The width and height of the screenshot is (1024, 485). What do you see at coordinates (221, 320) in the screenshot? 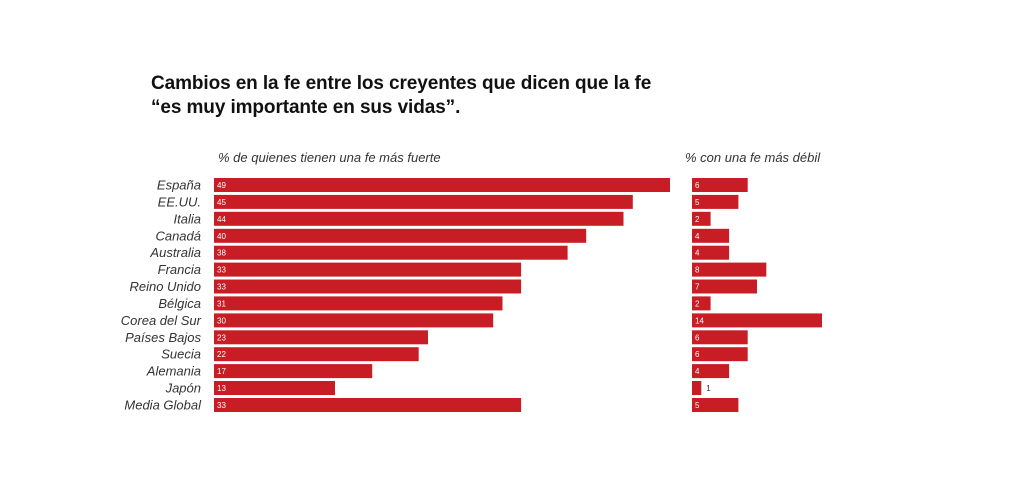
I see `stronger-value-label-corea-del-sur: 30` at bounding box center [221, 320].